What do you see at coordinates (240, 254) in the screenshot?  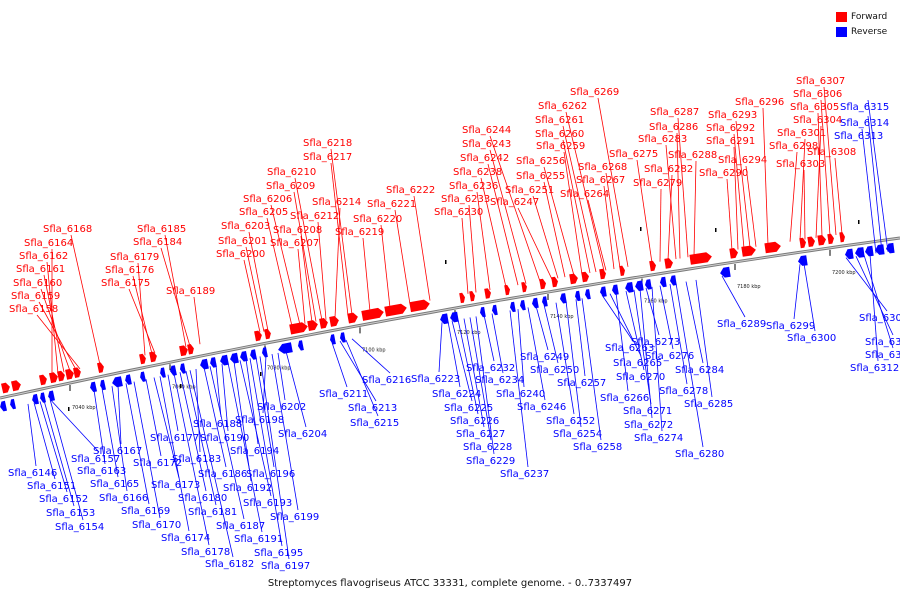 I see `gene-label: Sfla_6200` at bounding box center [240, 254].